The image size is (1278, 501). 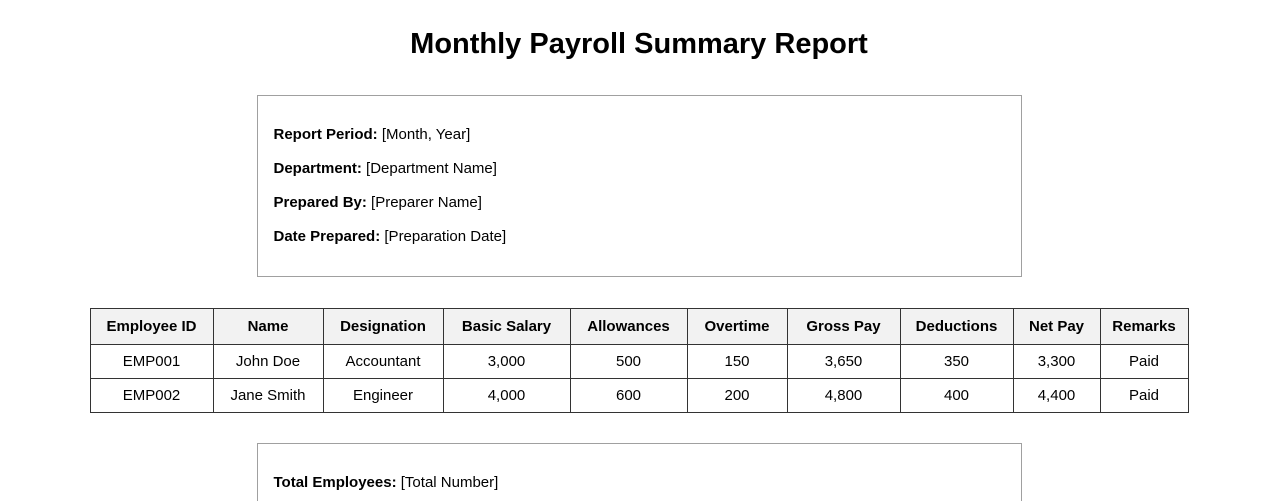 I want to click on cell-name: John Doe, so click(x=268, y=361).